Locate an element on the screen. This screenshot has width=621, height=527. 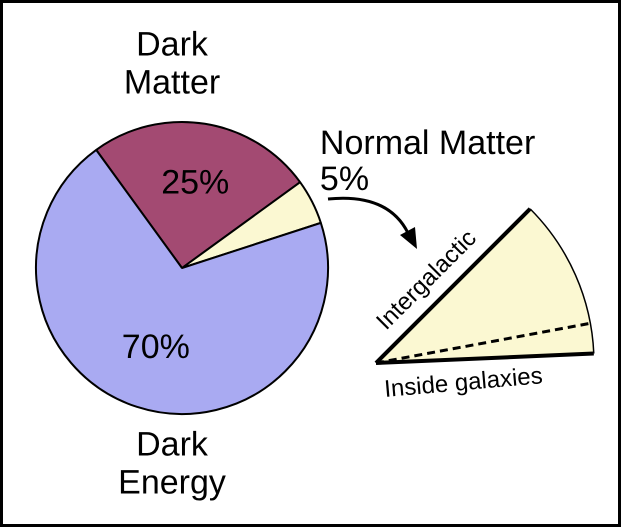
text: Inside galaxies is located at coordinates (463, 382).